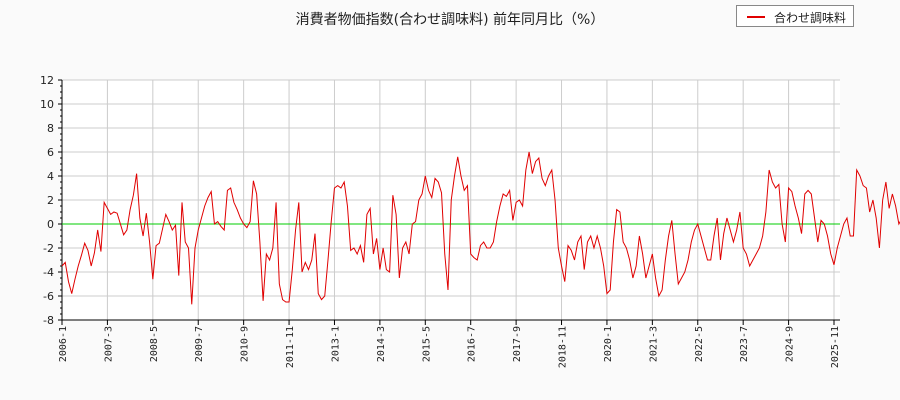 This screenshot has height=400, width=900. What do you see at coordinates (653, 344) in the screenshot?
I see `x-tick-label: 2021-3` at bounding box center [653, 344].